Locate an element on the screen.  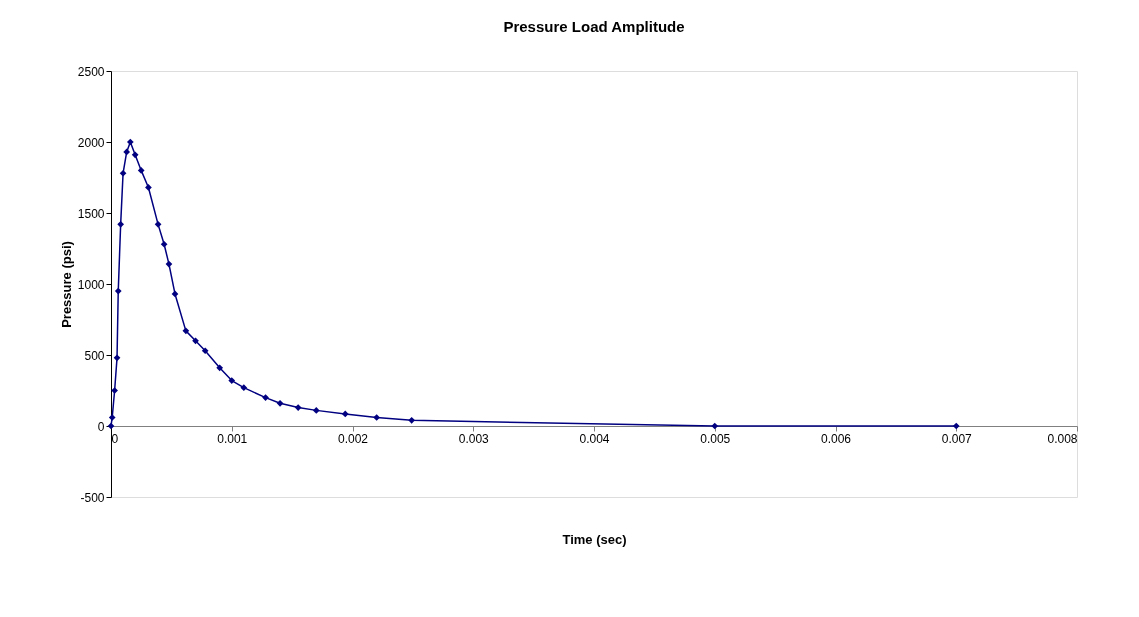
y-tick-label: 2500 is located at coordinates (91, 71).